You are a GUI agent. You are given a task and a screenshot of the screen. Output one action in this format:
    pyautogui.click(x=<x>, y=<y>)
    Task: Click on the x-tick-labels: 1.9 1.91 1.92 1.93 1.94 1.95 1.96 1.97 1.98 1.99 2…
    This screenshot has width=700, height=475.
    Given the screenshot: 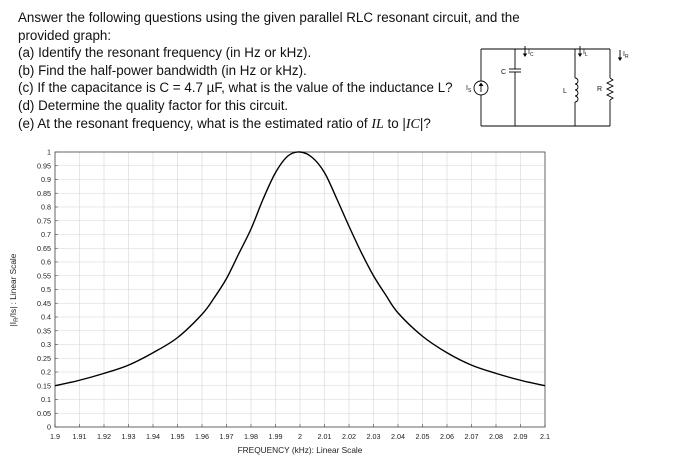 What is the action you would take?
    pyautogui.click(x=300, y=432)
    